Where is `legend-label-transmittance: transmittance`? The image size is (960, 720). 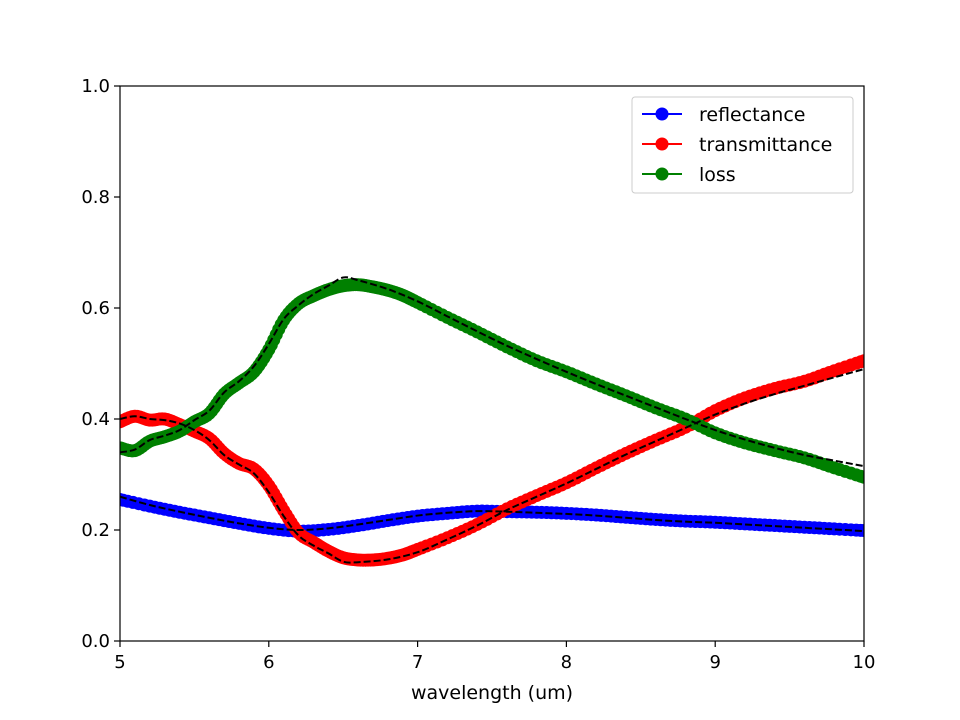
legend-label-transmittance: transmittance is located at coordinates (765, 145).